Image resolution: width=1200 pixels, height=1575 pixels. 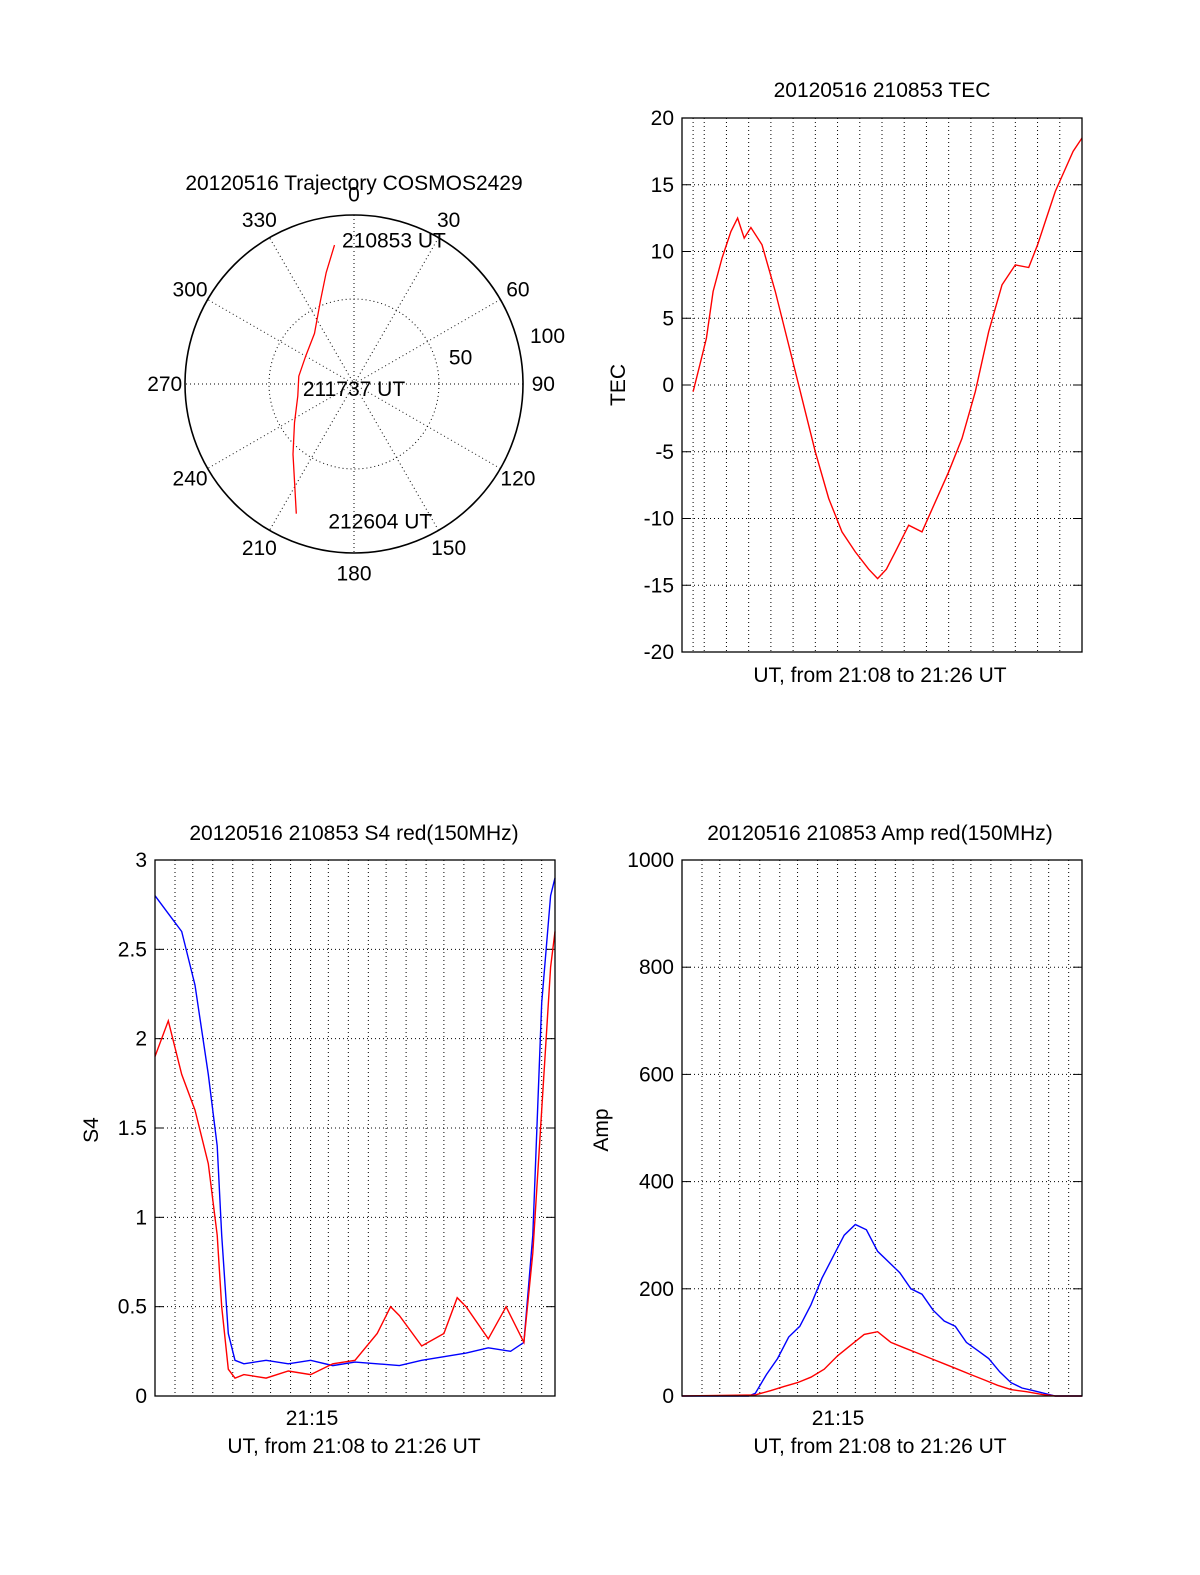 I want to click on polar-annotation-1: 210853 UT, so click(x=394, y=241).